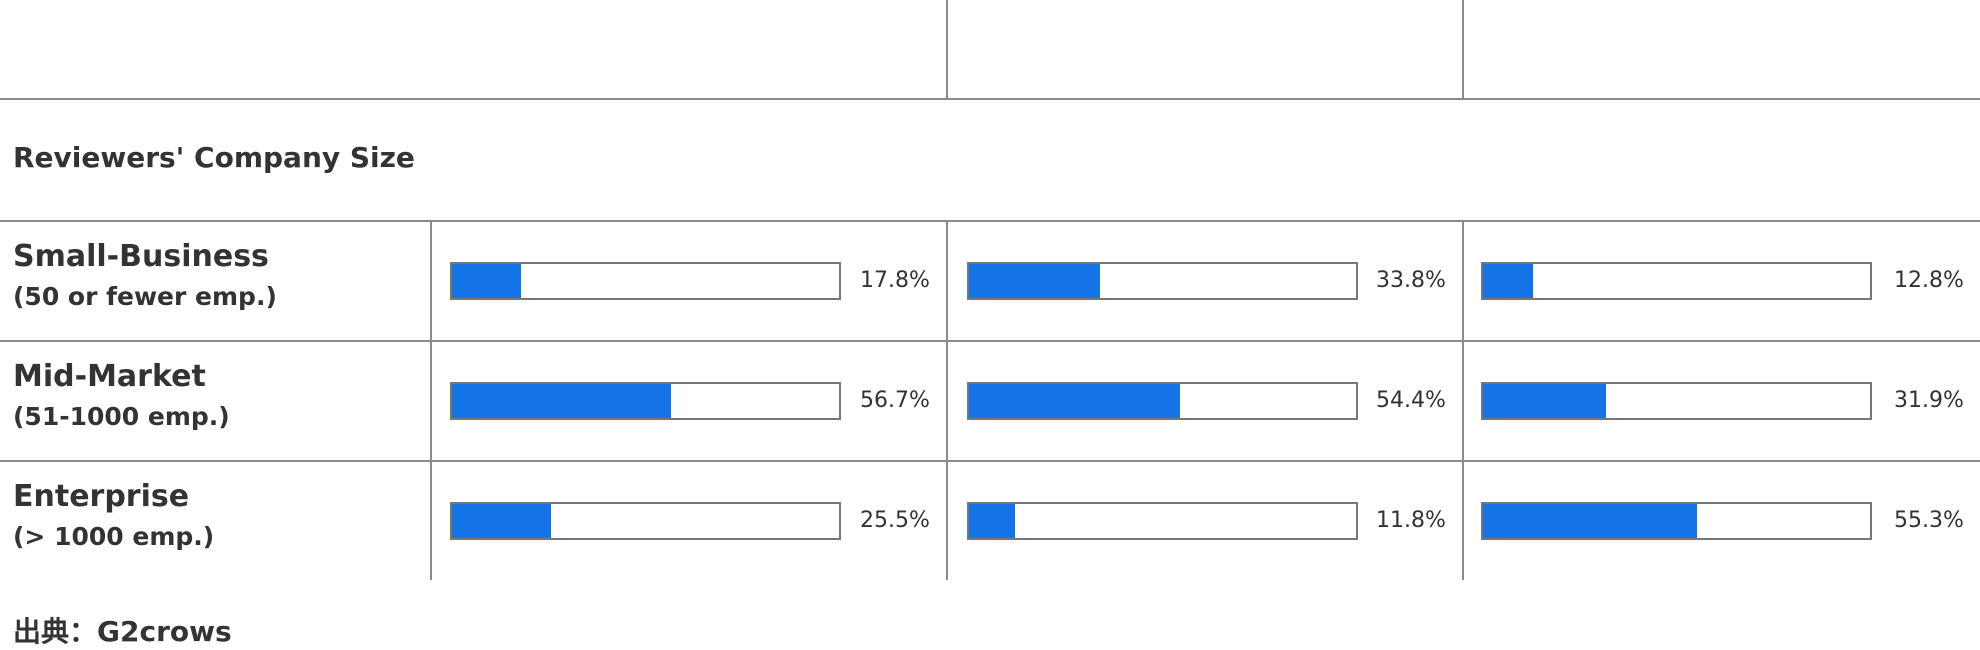  I want to click on percentage-value: 12.8%, so click(1929, 280).